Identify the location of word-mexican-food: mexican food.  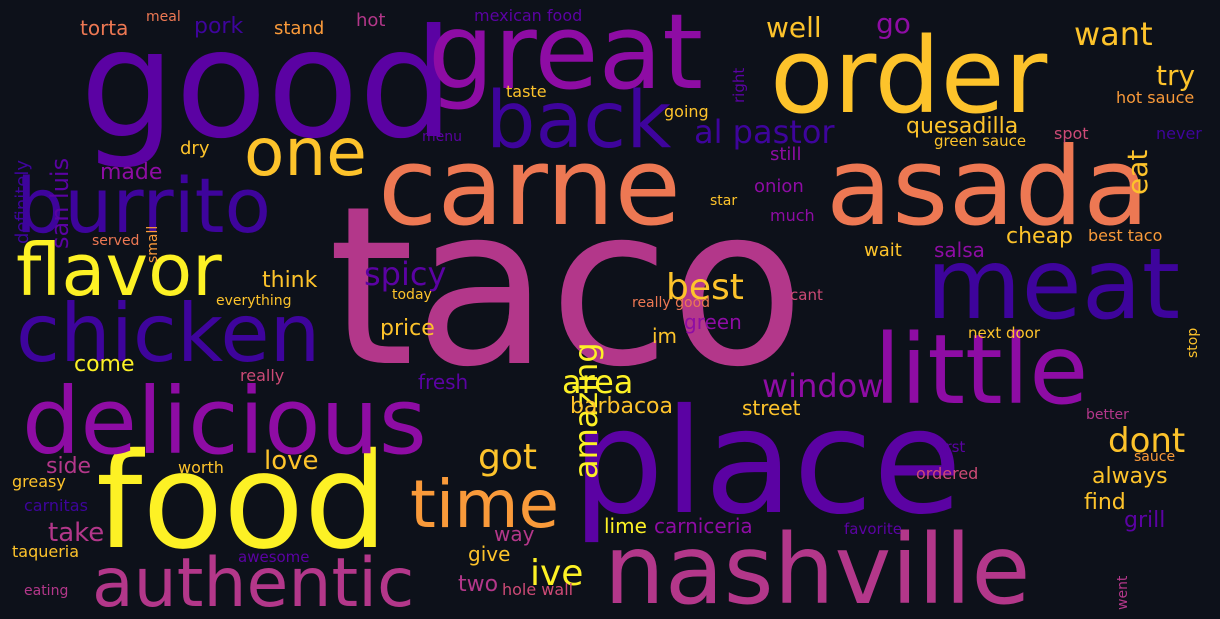
(528, 15).